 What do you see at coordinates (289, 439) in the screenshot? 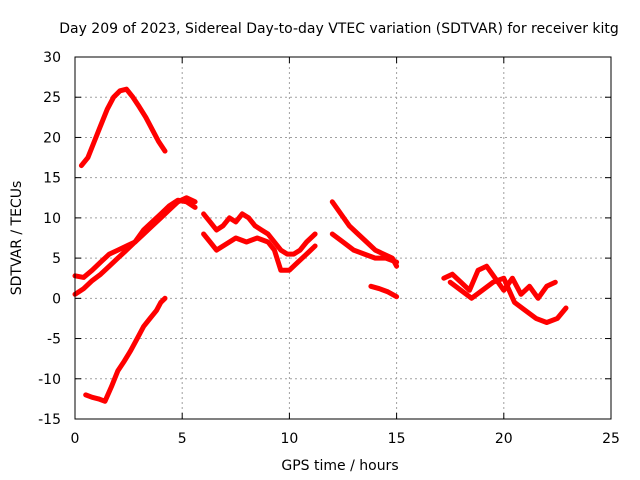
I see `x-tick-label: 10` at bounding box center [289, 439].